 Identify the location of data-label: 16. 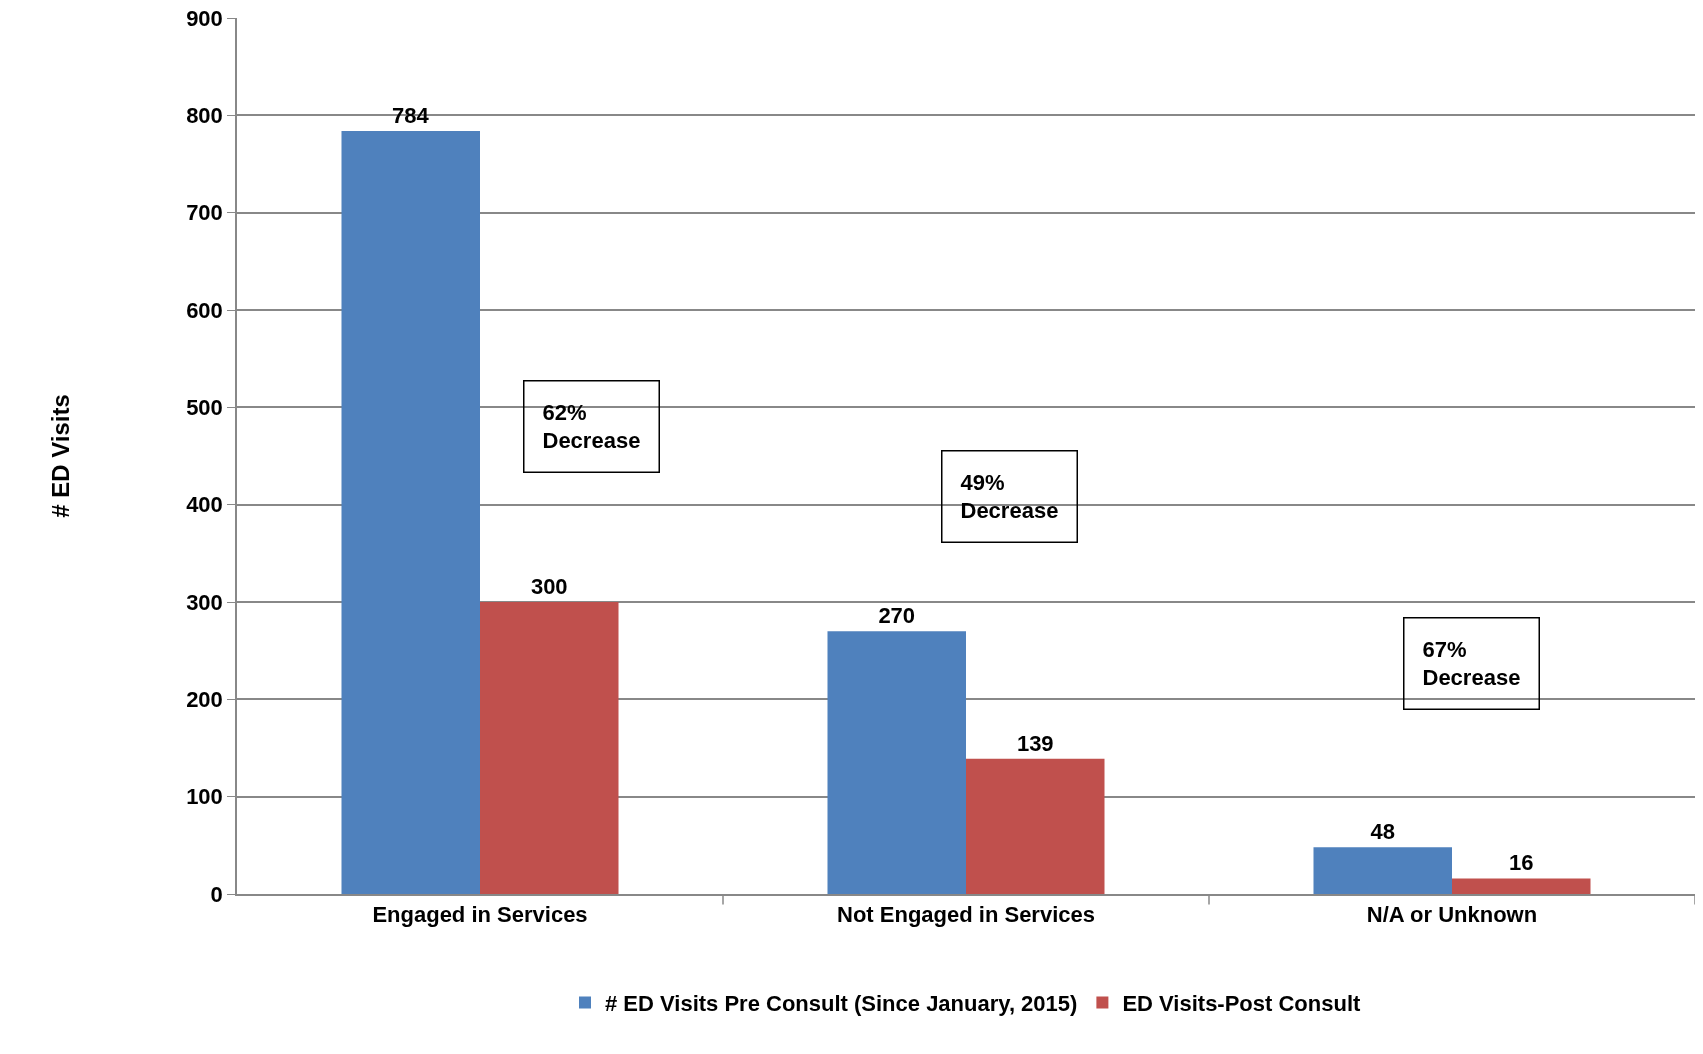
(1521, 863).